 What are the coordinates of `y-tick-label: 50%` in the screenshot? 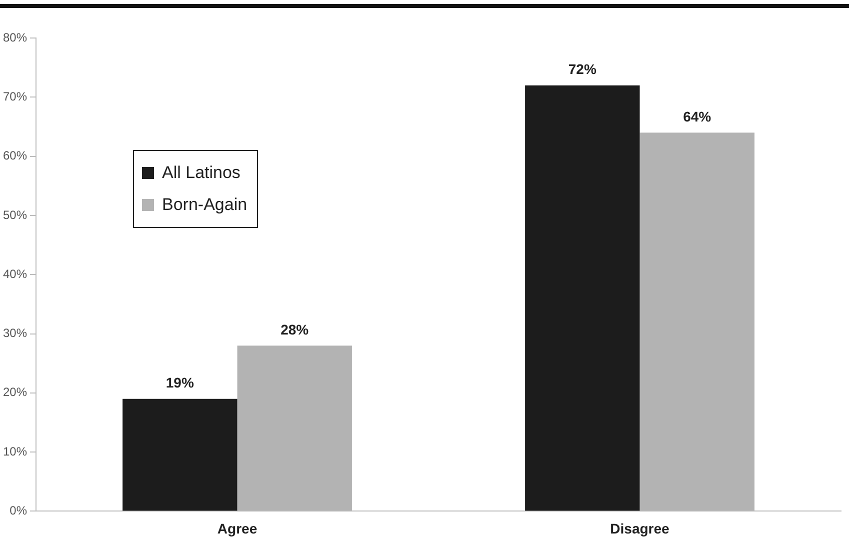 It's located at (15, 215).